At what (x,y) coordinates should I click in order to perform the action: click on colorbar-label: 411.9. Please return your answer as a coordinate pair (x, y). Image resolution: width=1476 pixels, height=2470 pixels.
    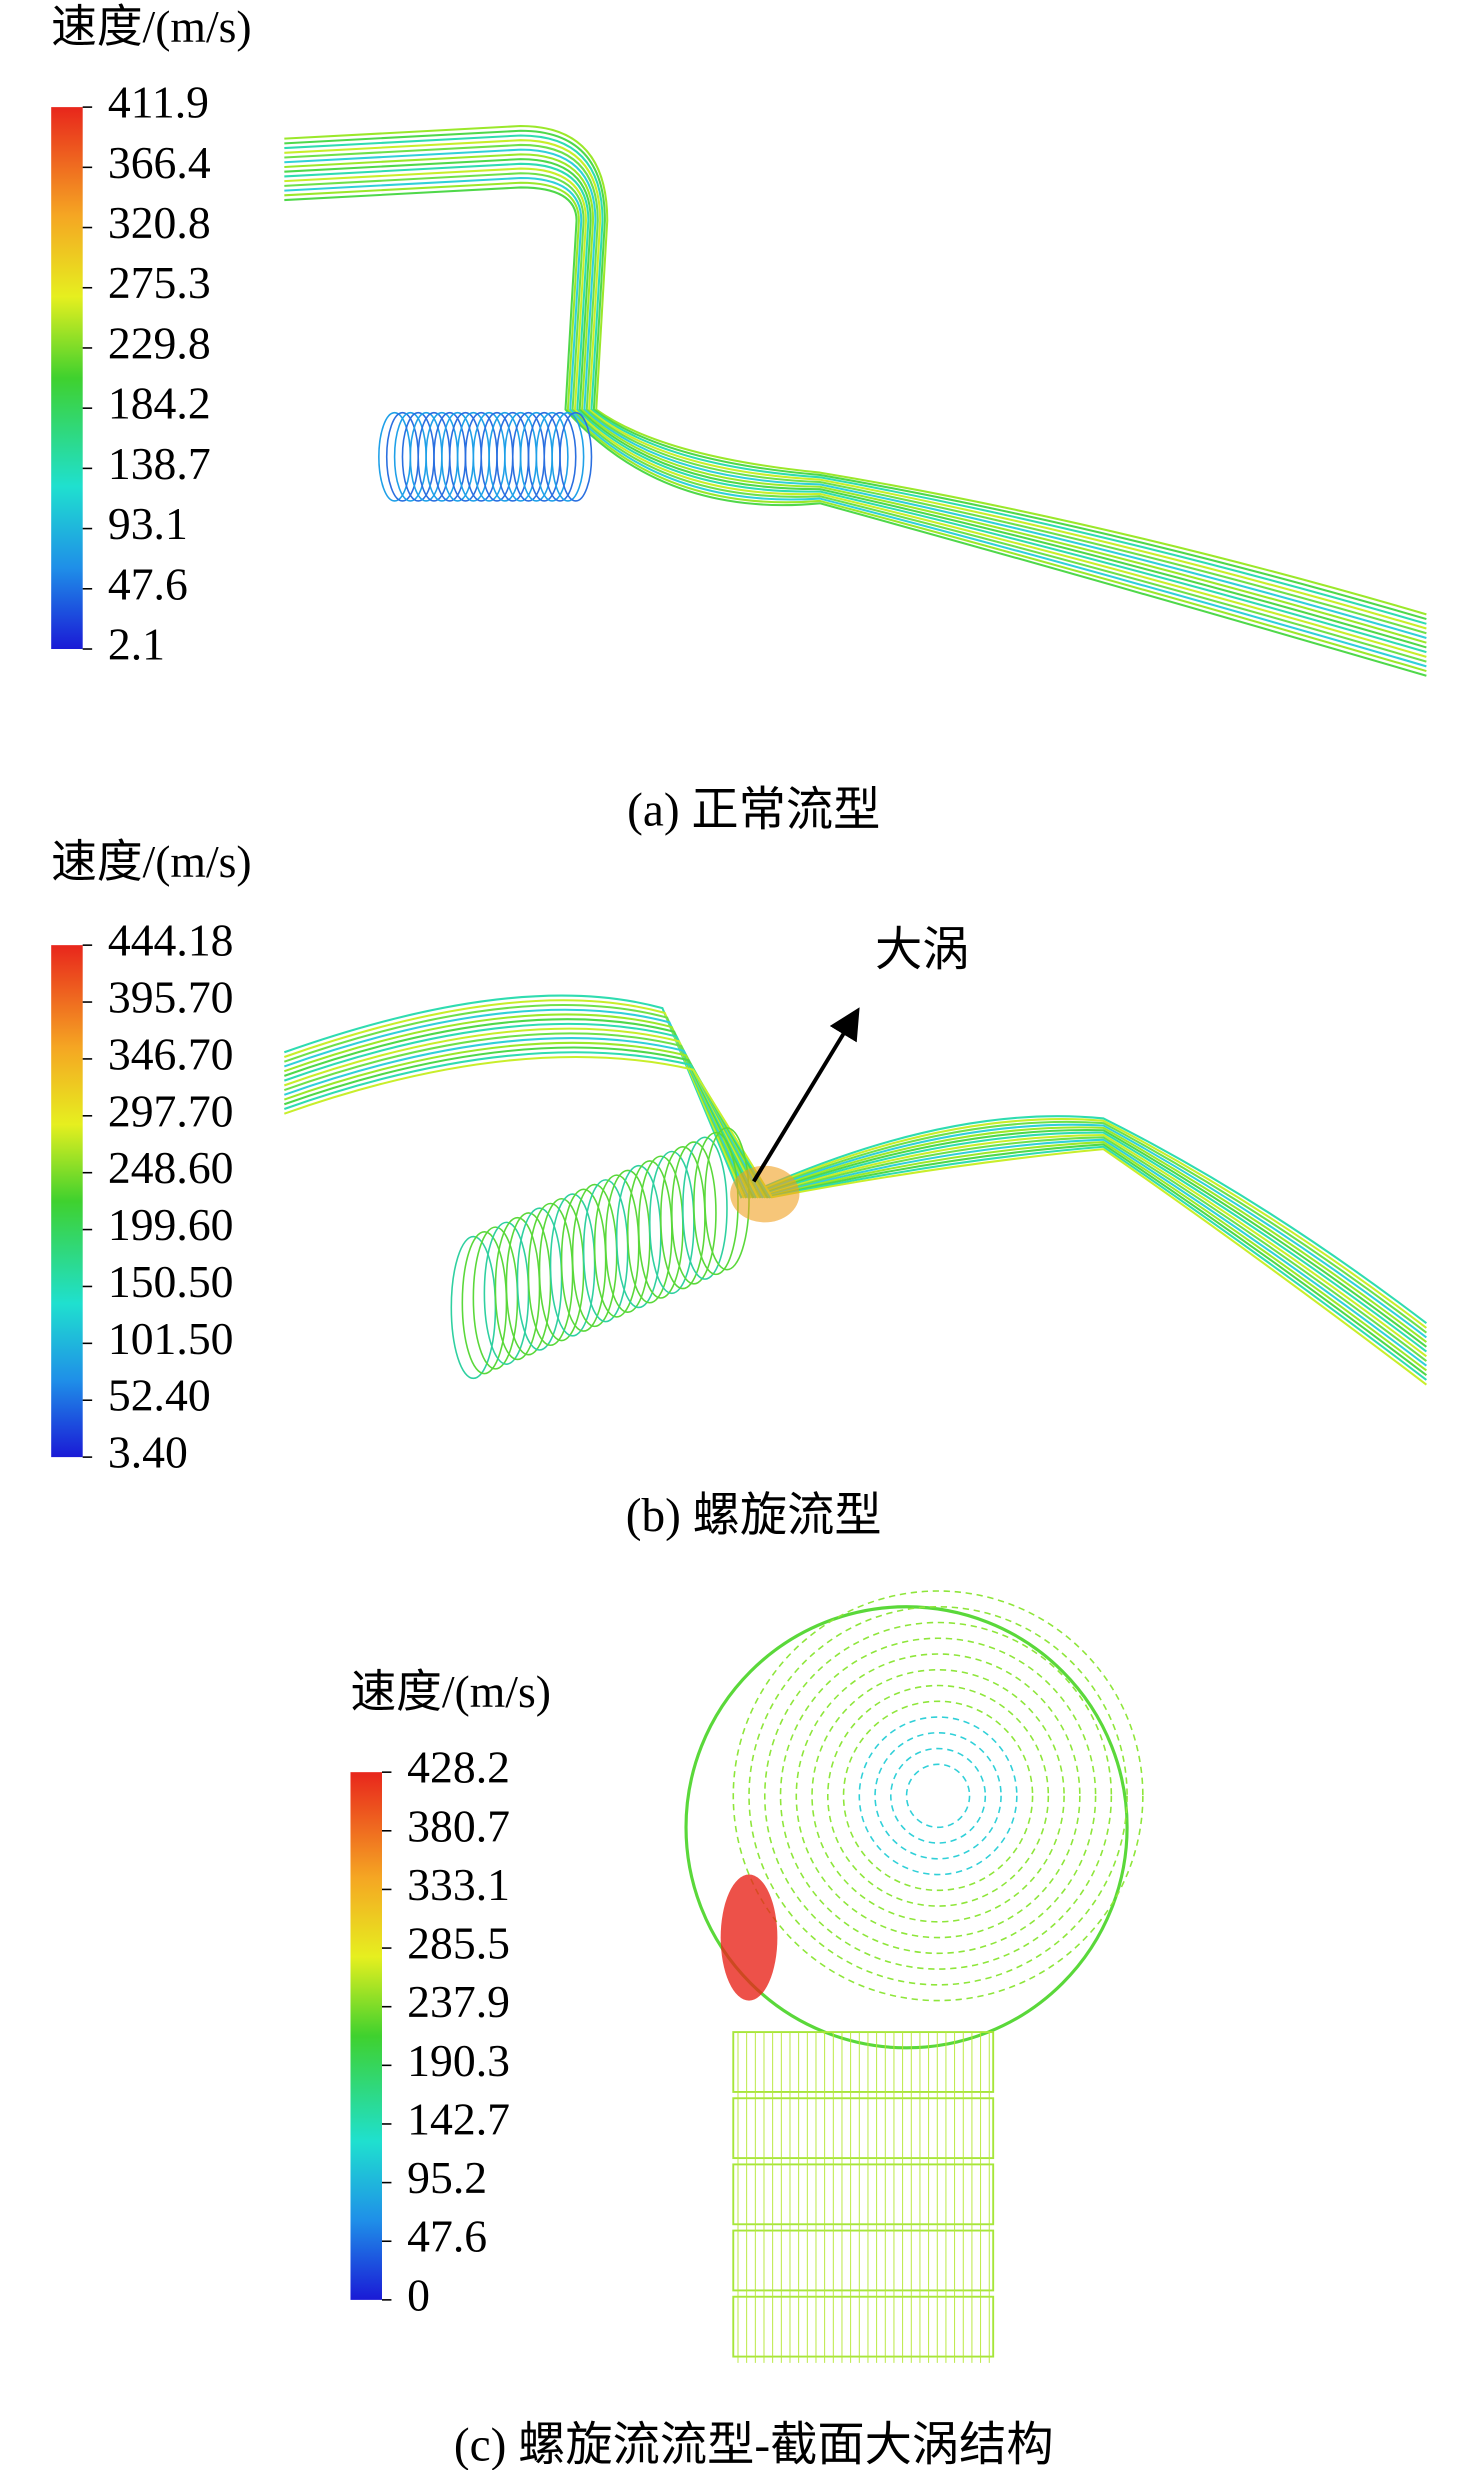
    Looking at the image, I should click on (158, 102).